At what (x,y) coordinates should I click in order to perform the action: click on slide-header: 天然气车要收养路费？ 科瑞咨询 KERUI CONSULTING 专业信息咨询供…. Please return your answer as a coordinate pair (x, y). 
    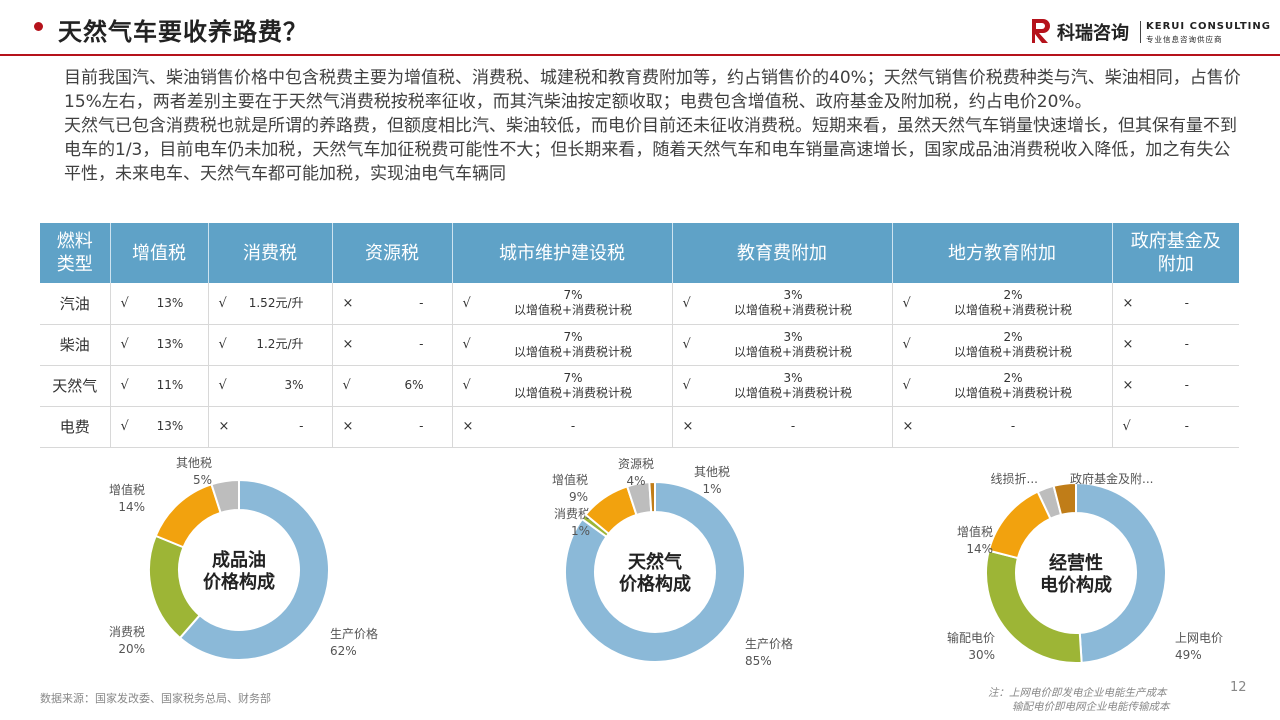
    Looking at the image, I should click on (640, 28).